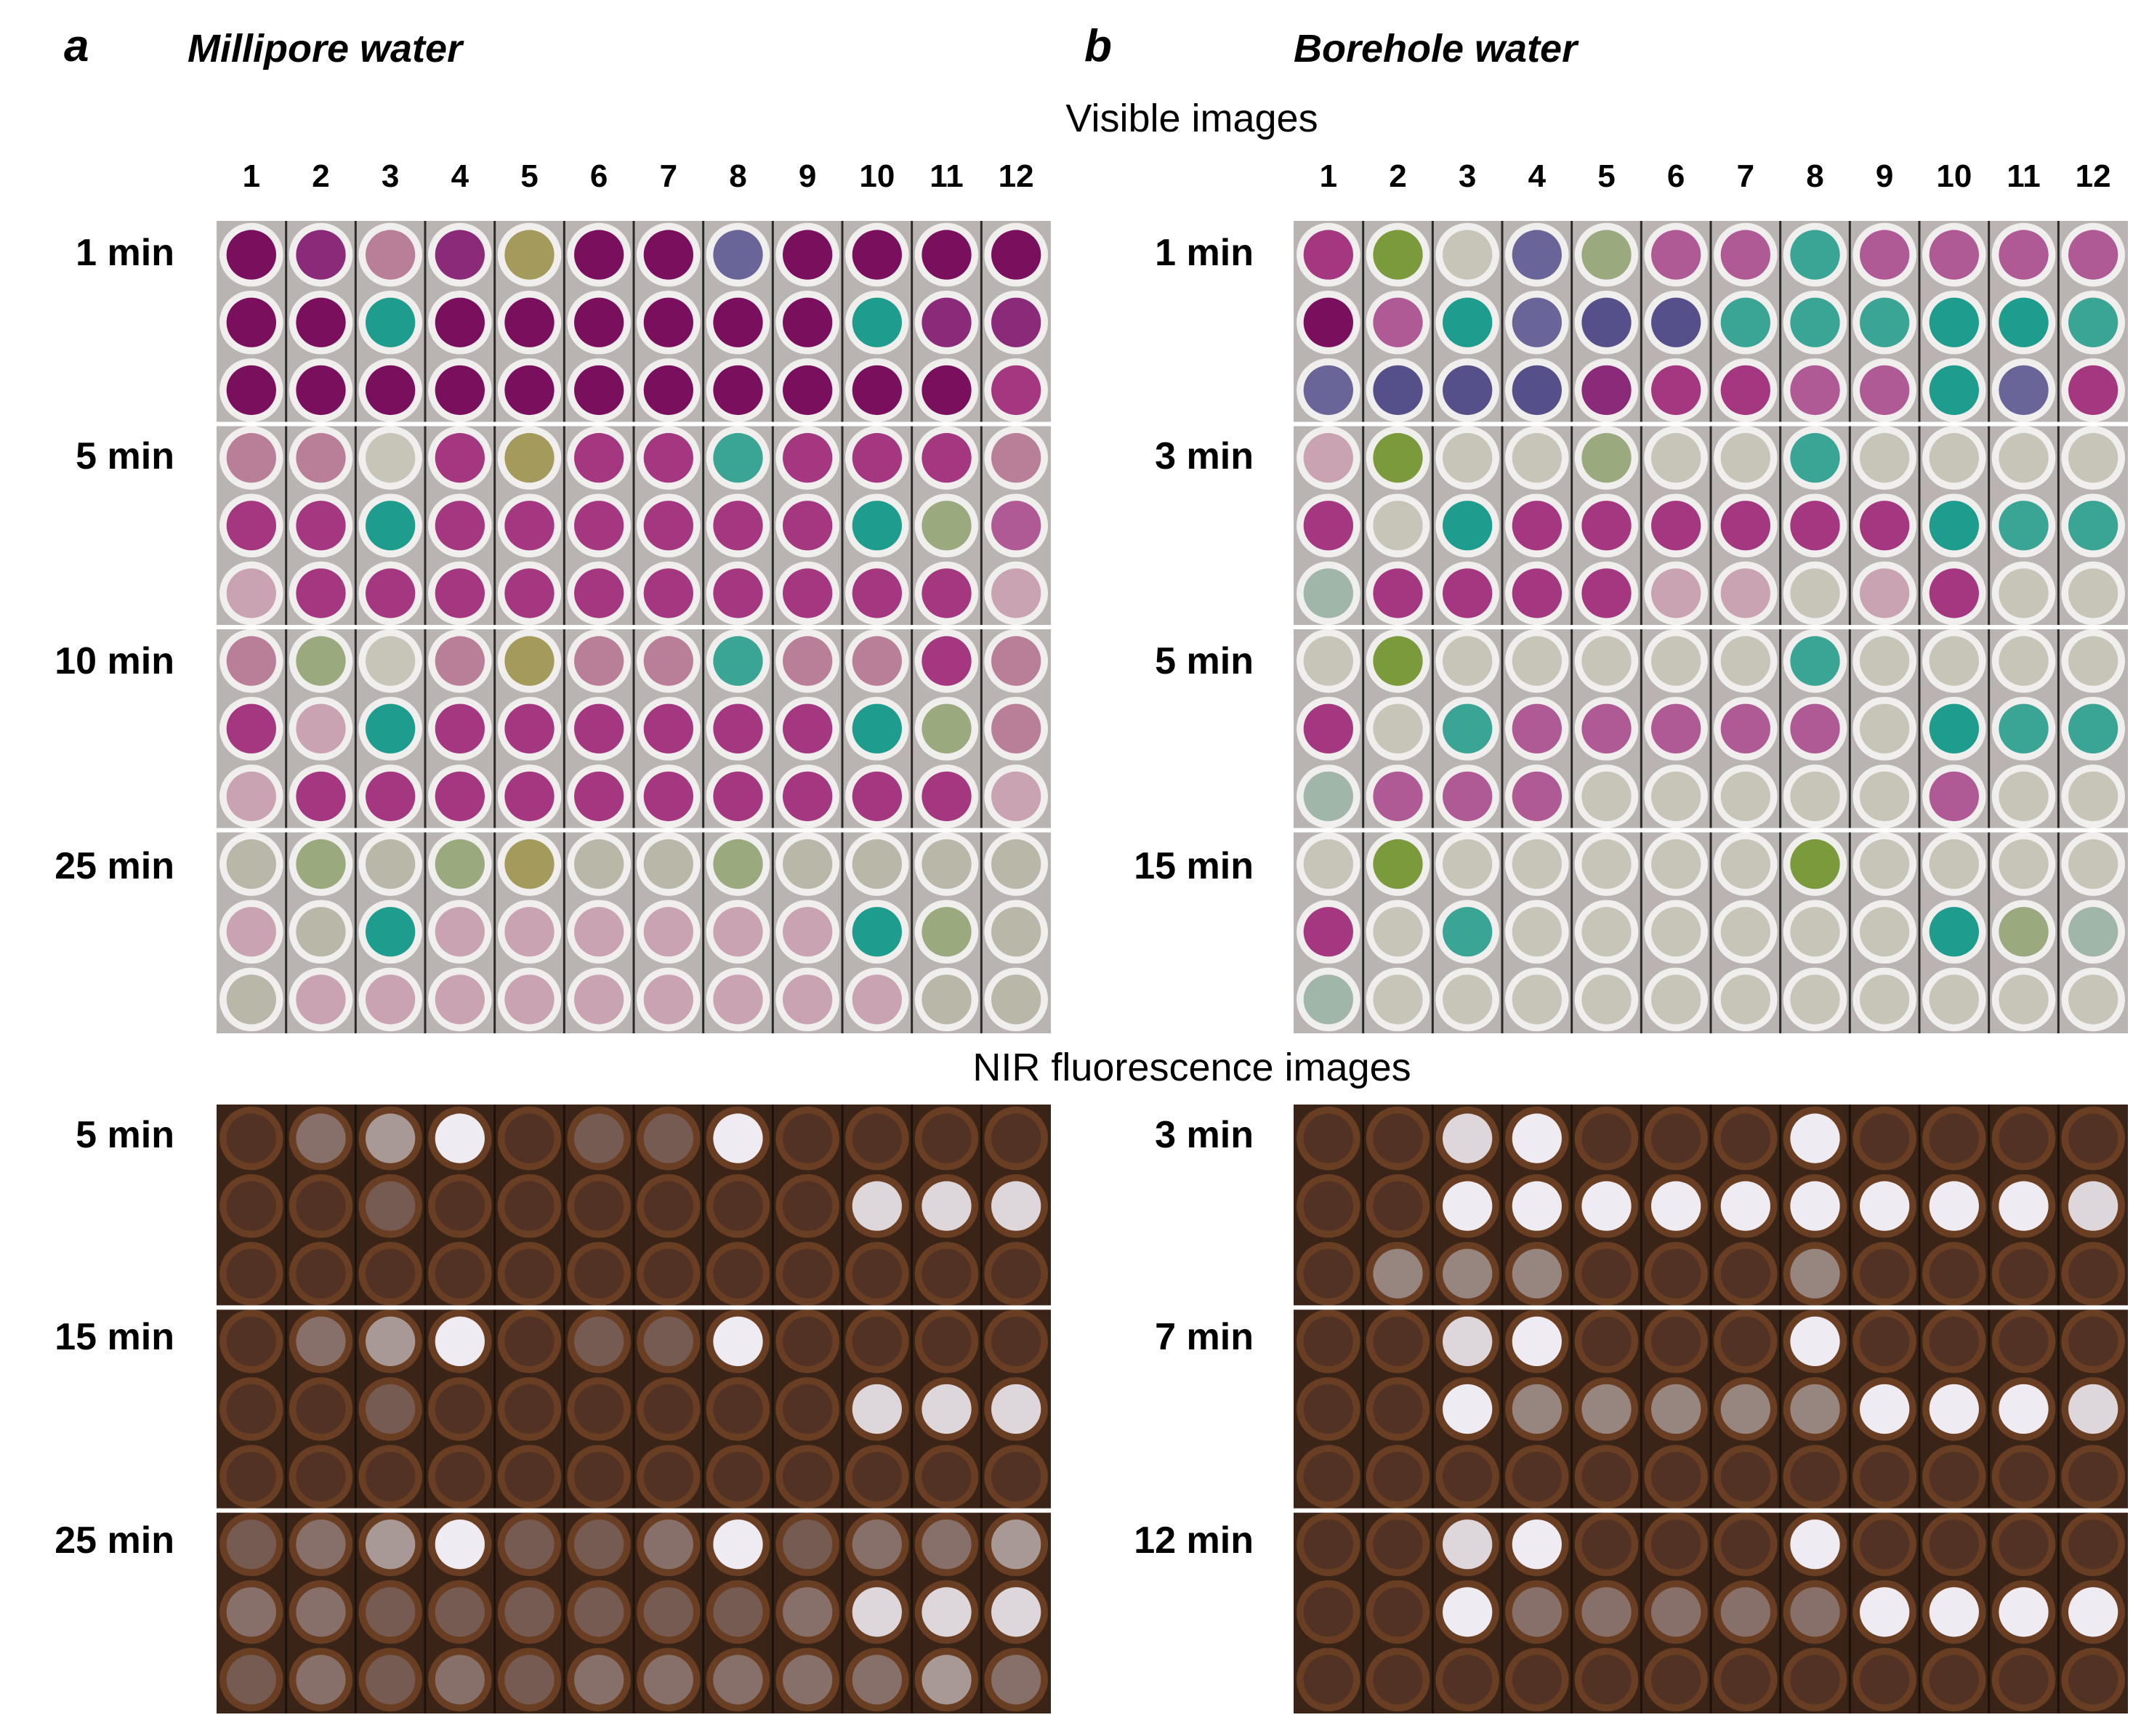 This screenshot has height=1736, width=2149. I want to click on well-b-vis-r12-c6, so click(1676, 999).